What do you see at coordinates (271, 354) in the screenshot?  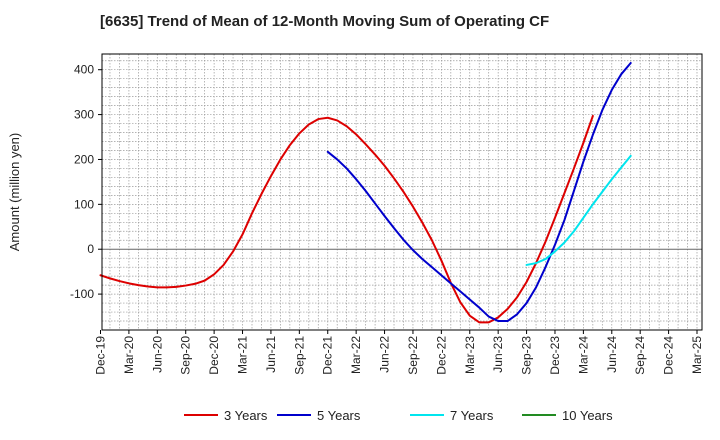 I see `x-tick-label: Jun-21` at bounding box center [271, 354].